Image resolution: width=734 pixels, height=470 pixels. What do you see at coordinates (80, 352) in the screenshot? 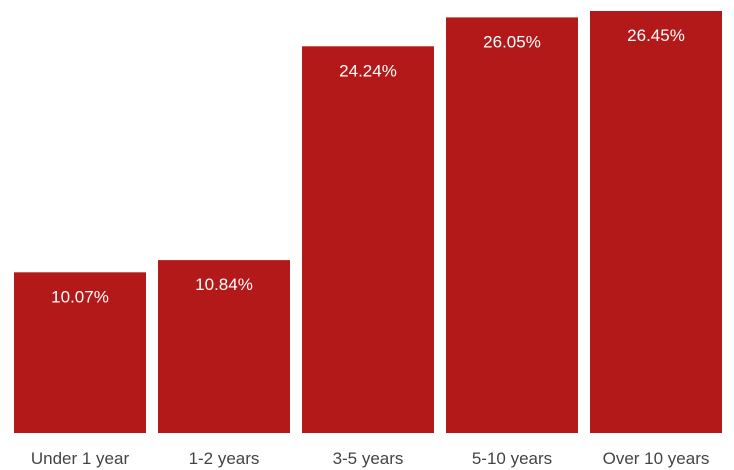
I see `bar-under-1-year` at bounding box center [80, 352].